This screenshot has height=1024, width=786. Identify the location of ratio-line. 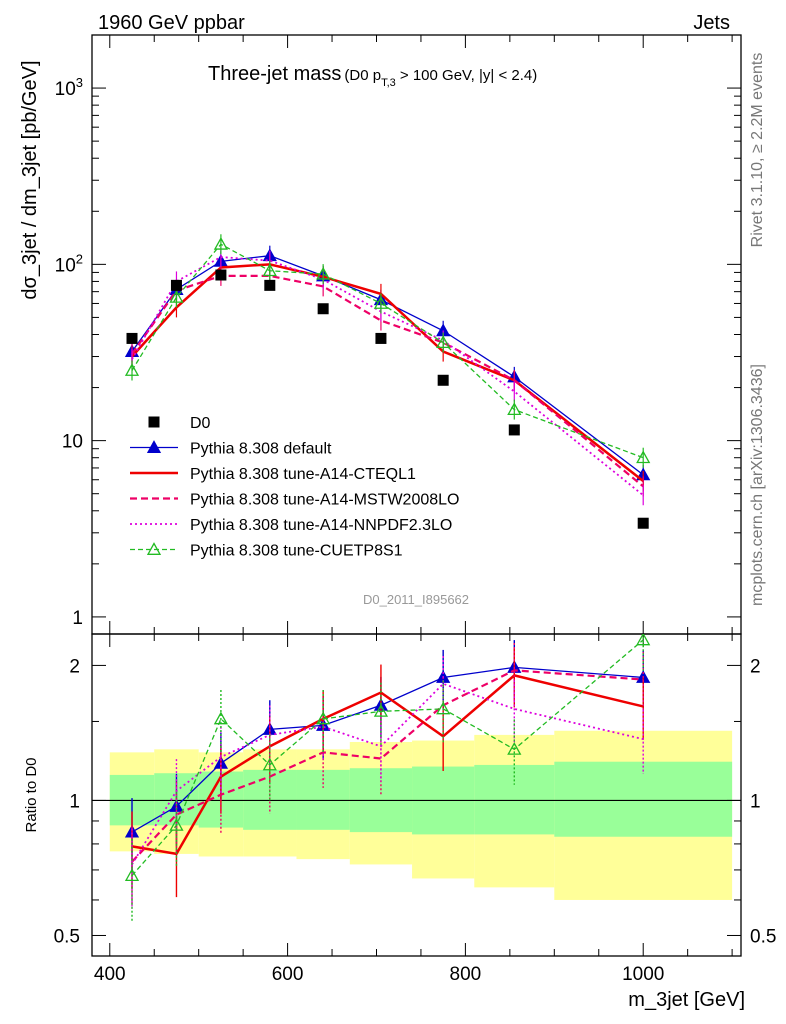
(387, 766).